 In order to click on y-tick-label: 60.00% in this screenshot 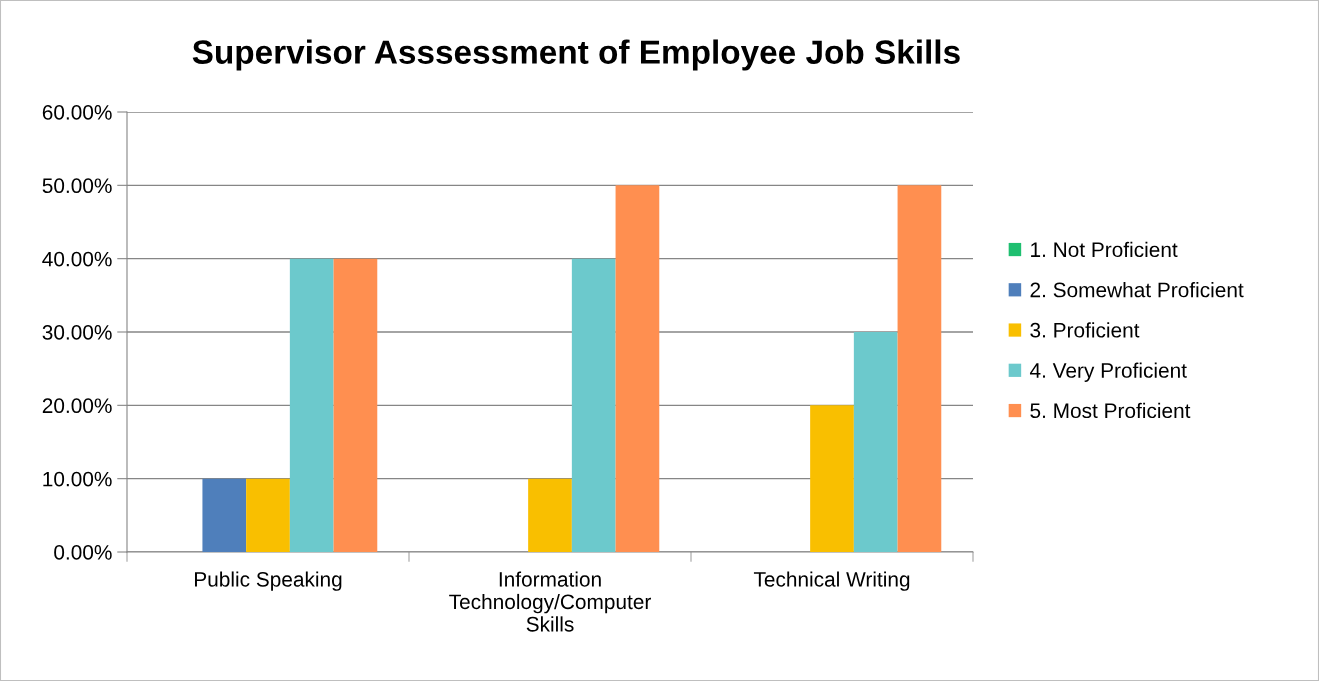, I will do `click(77, 112)`.